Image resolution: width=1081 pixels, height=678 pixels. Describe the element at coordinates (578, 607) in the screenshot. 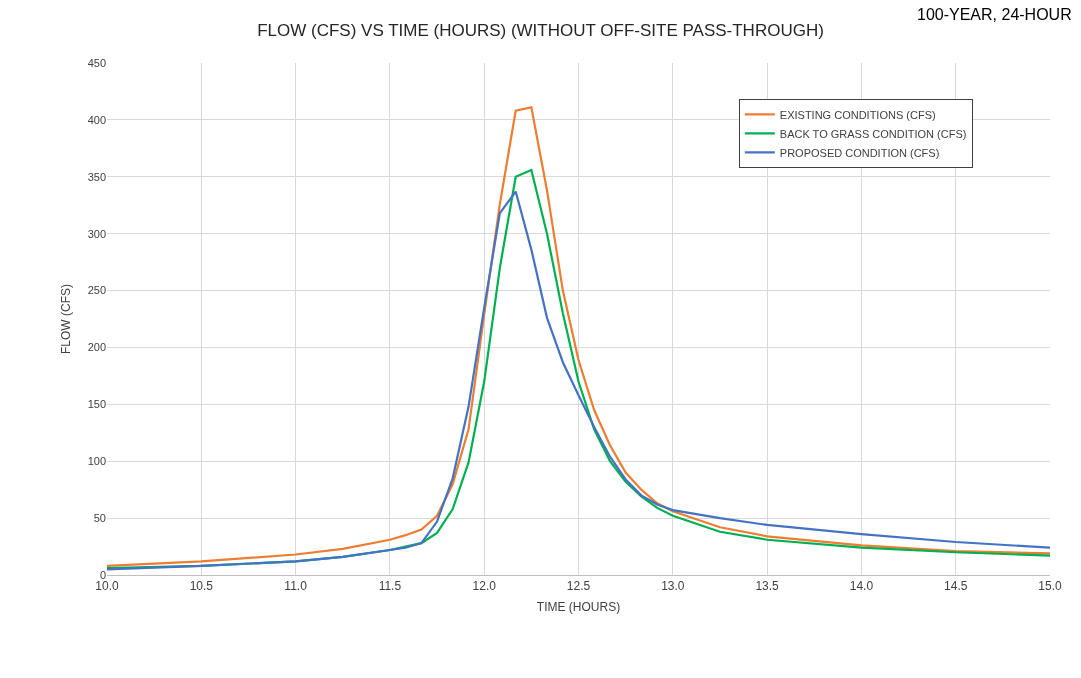

I see `x-axis-title: TIME (HOURS)` at that location.